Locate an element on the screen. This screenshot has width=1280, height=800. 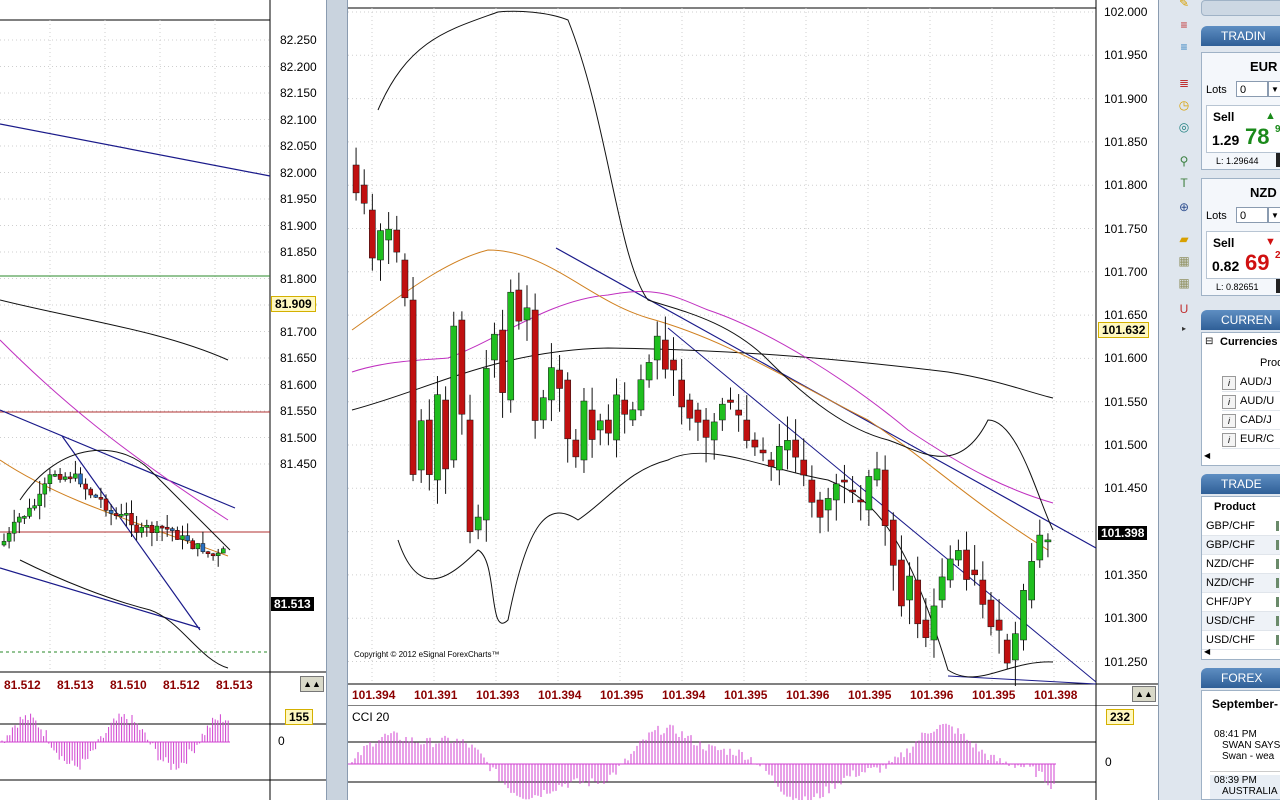
trade-row: CHF/JPY is located at coordinates (1241, 602).